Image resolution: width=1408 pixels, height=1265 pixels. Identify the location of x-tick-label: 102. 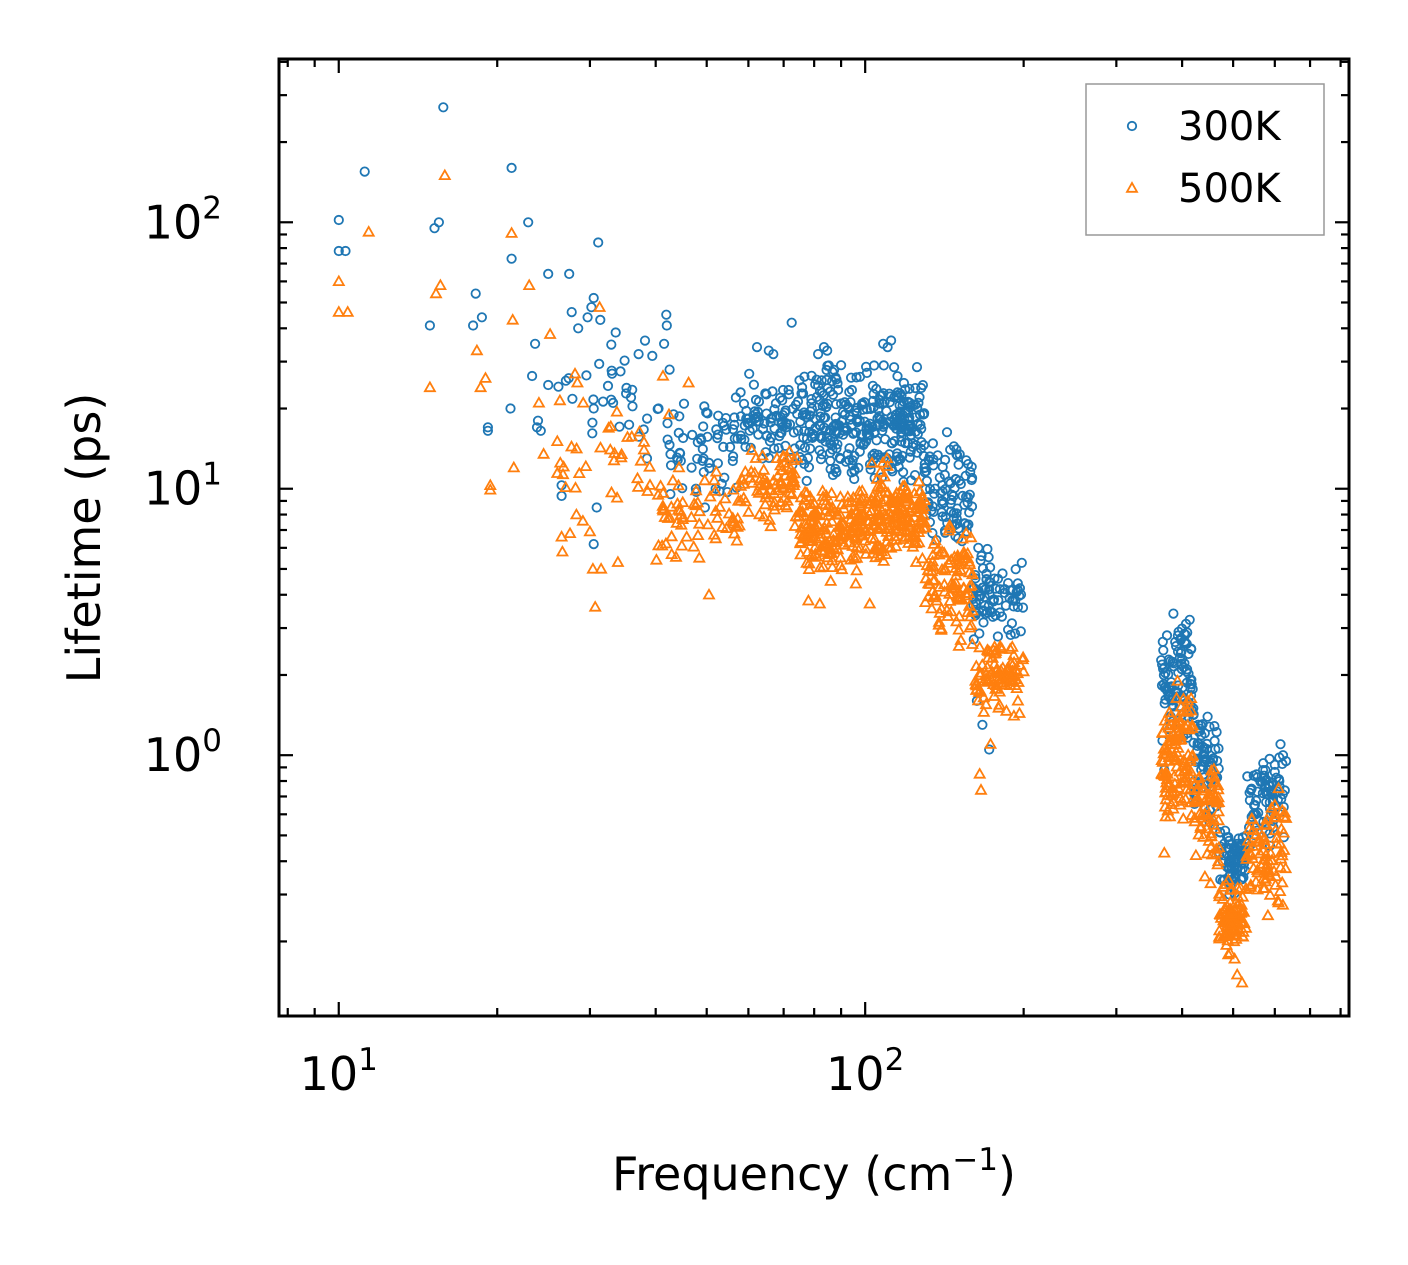
(865, 1071).